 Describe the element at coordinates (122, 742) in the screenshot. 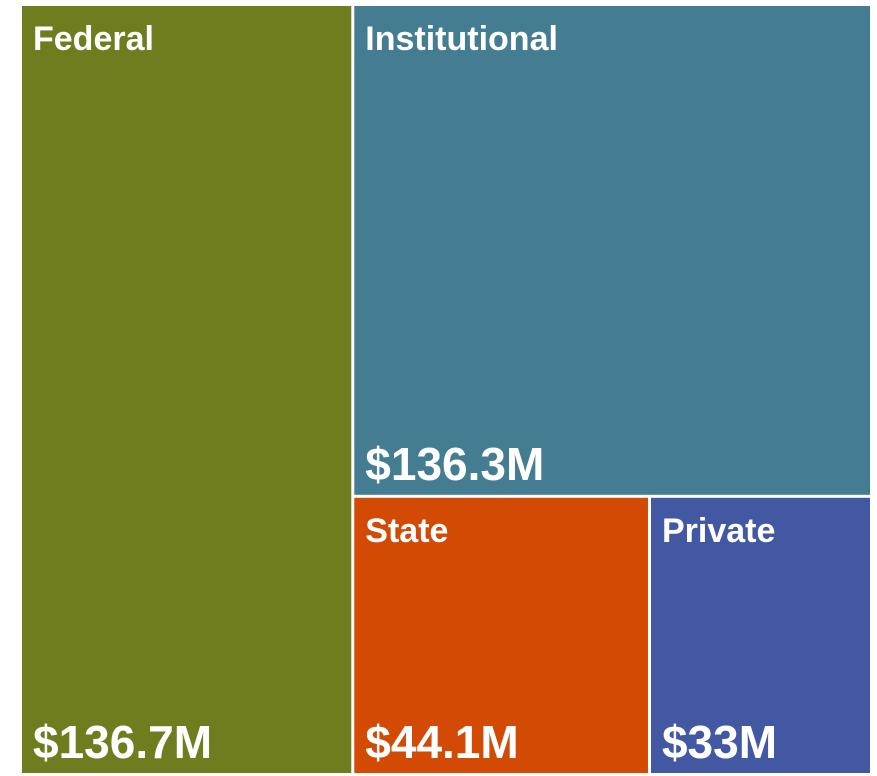

I see `value-label: $136.7M` at that location.